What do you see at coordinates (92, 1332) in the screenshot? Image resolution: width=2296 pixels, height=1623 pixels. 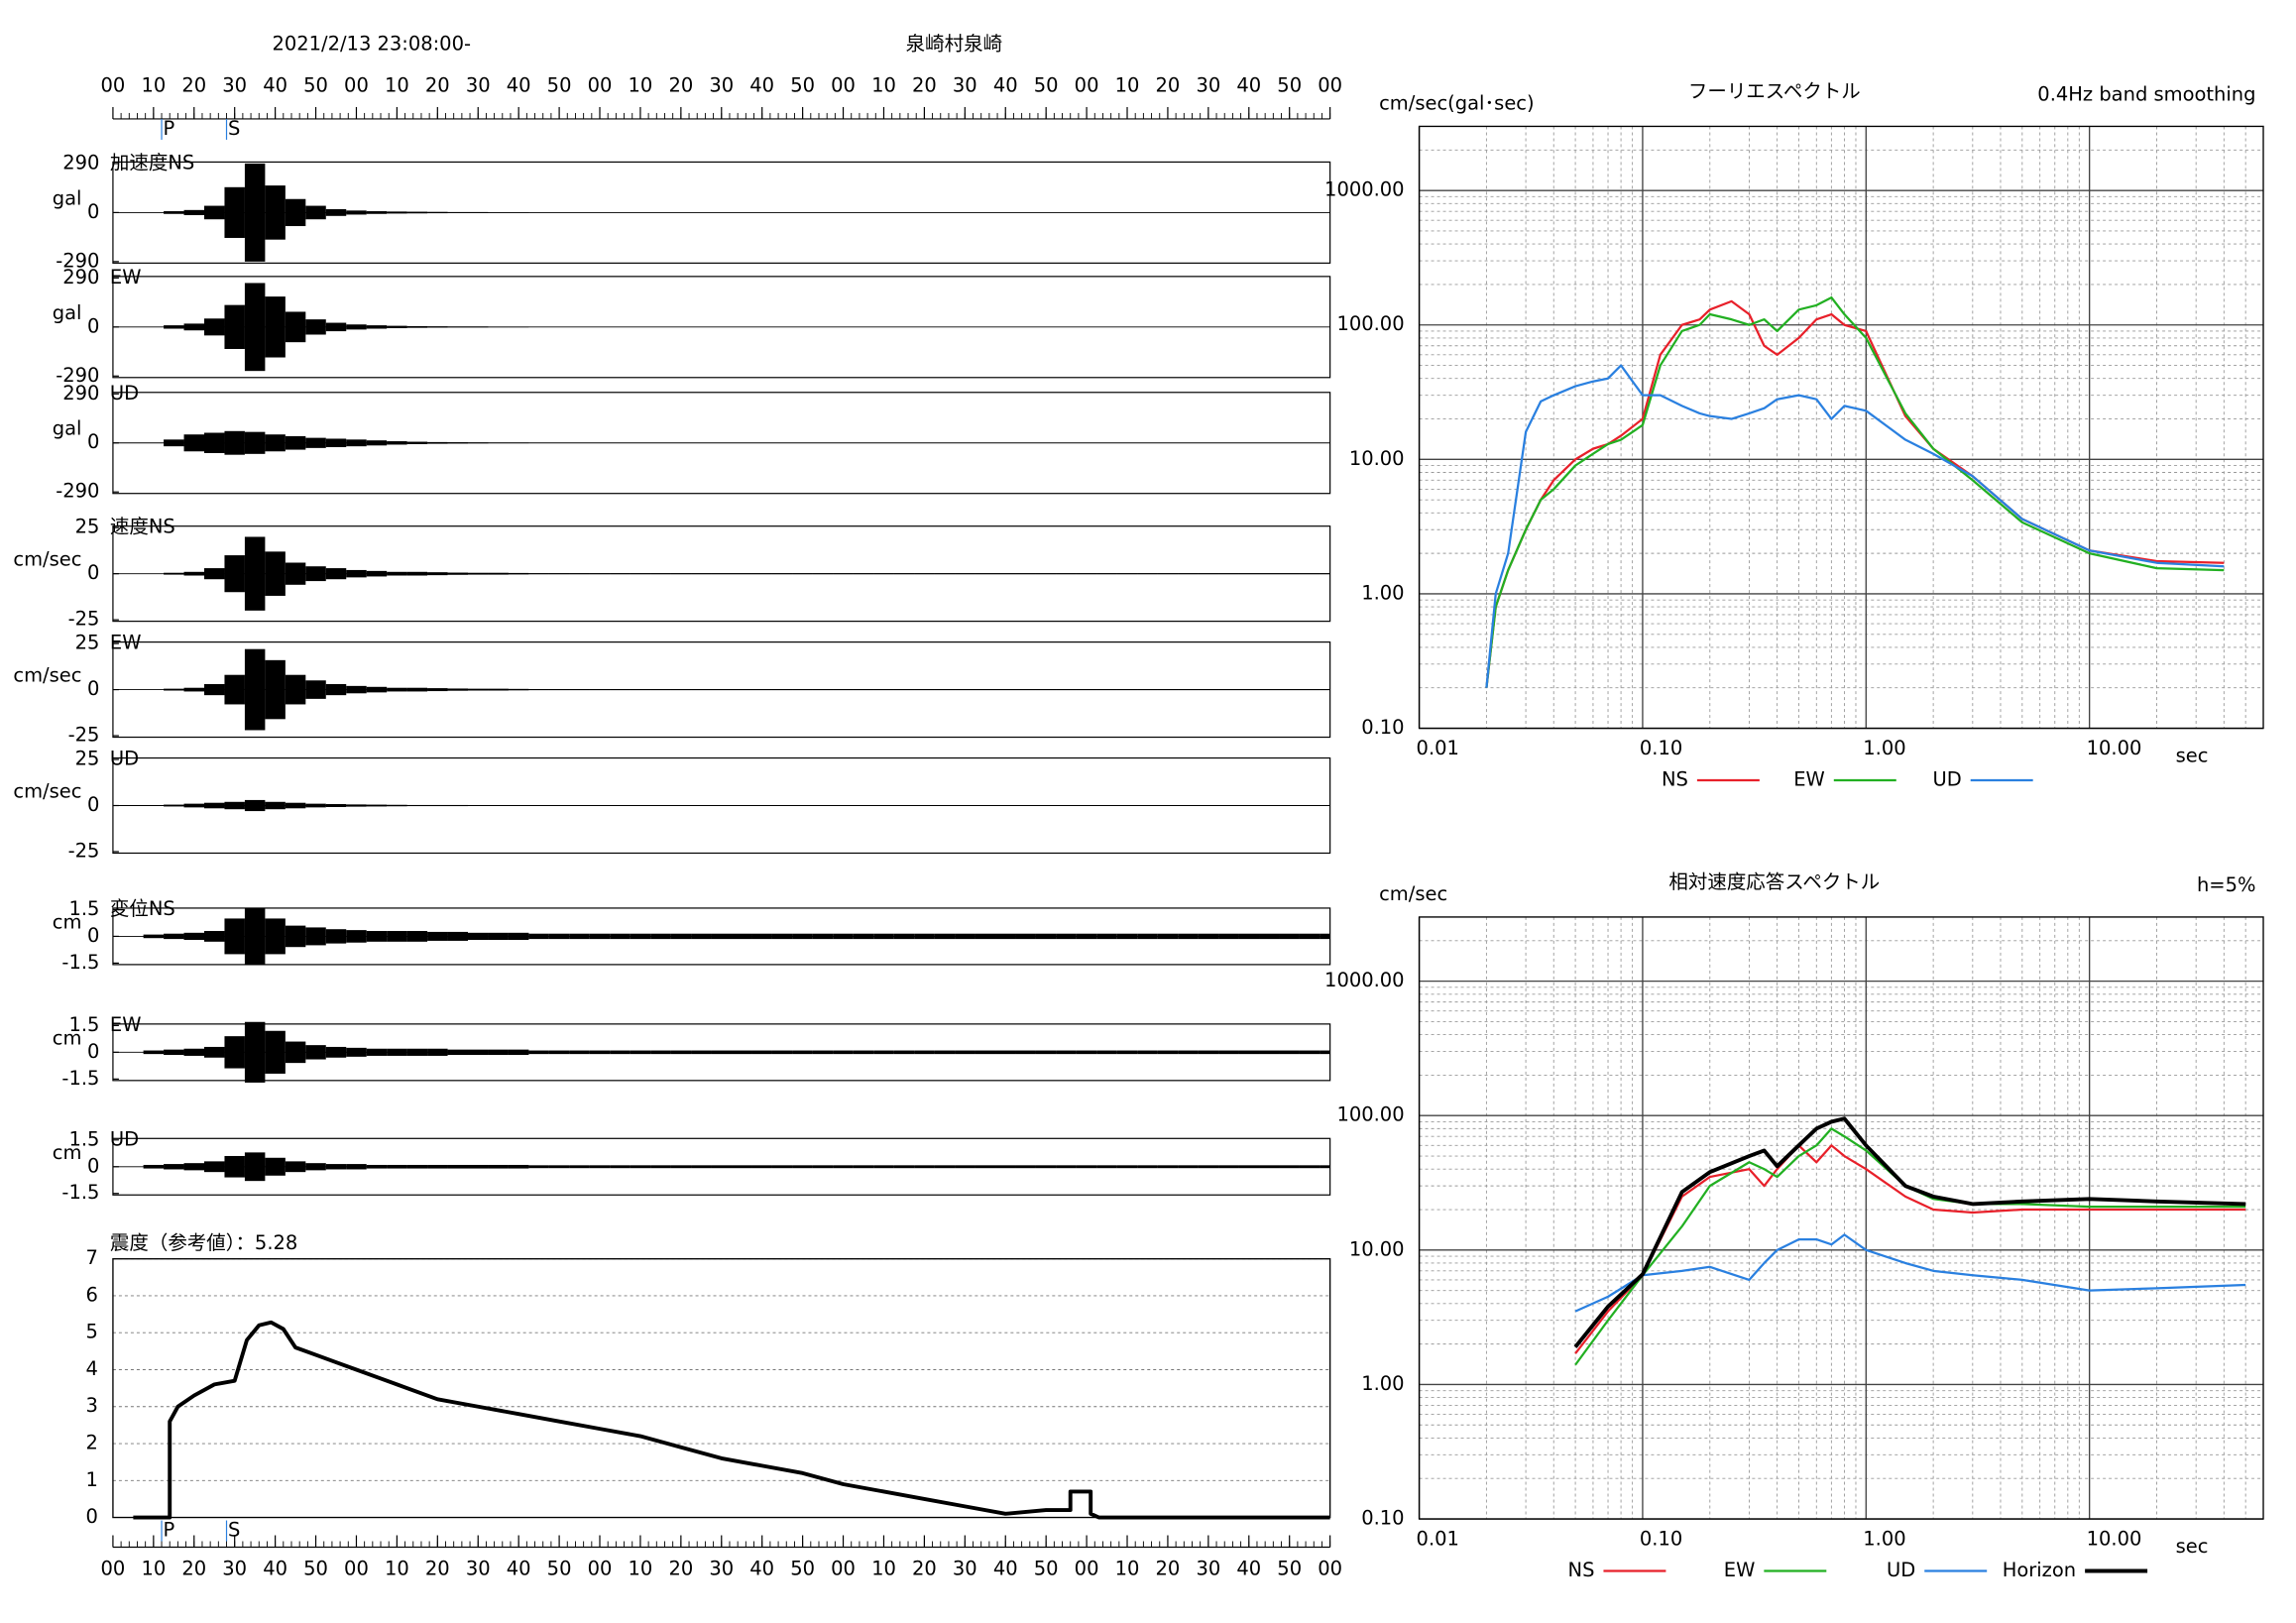 I see `y-tick-label: 5` at bounding box center [92, 1332].